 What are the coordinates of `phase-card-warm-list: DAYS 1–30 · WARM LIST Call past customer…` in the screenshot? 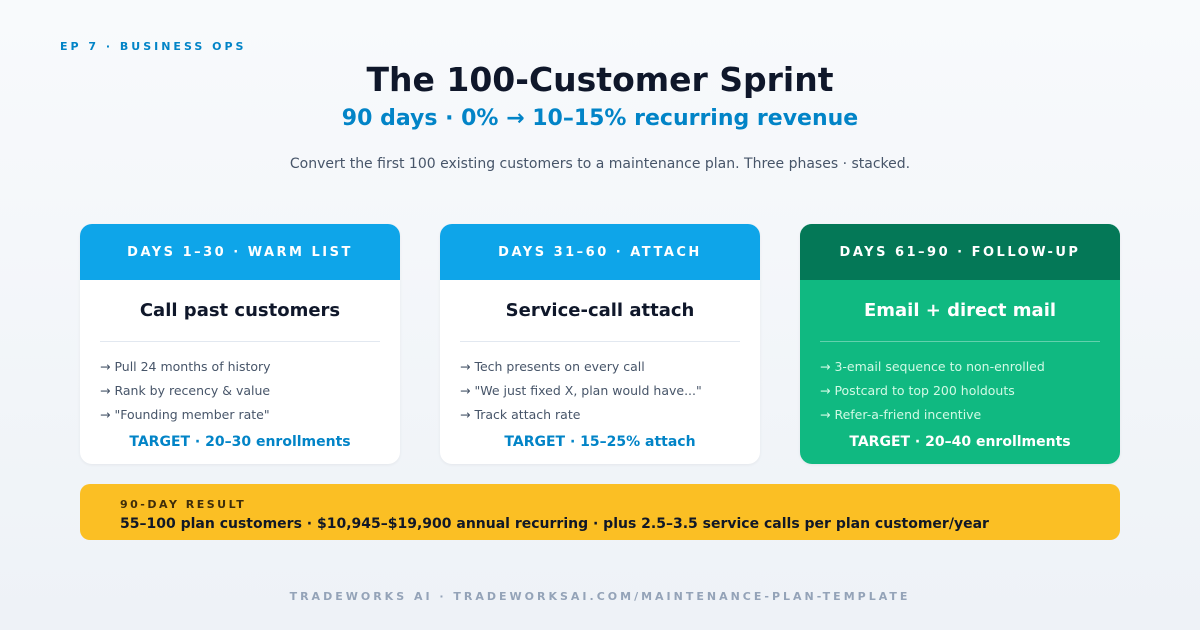 It's located at (240, 344).